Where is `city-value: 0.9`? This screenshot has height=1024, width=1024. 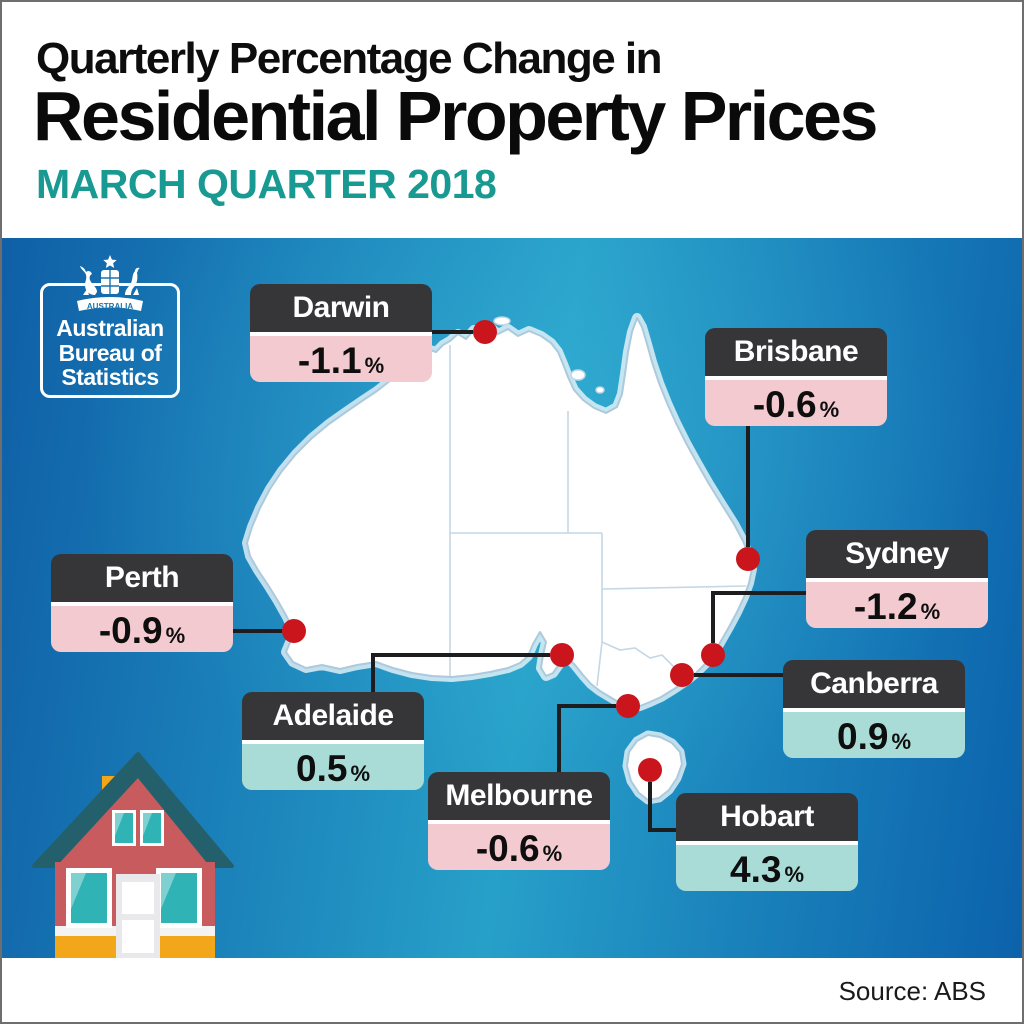 city-value: 0.9 is located at coordinates (863, 736).